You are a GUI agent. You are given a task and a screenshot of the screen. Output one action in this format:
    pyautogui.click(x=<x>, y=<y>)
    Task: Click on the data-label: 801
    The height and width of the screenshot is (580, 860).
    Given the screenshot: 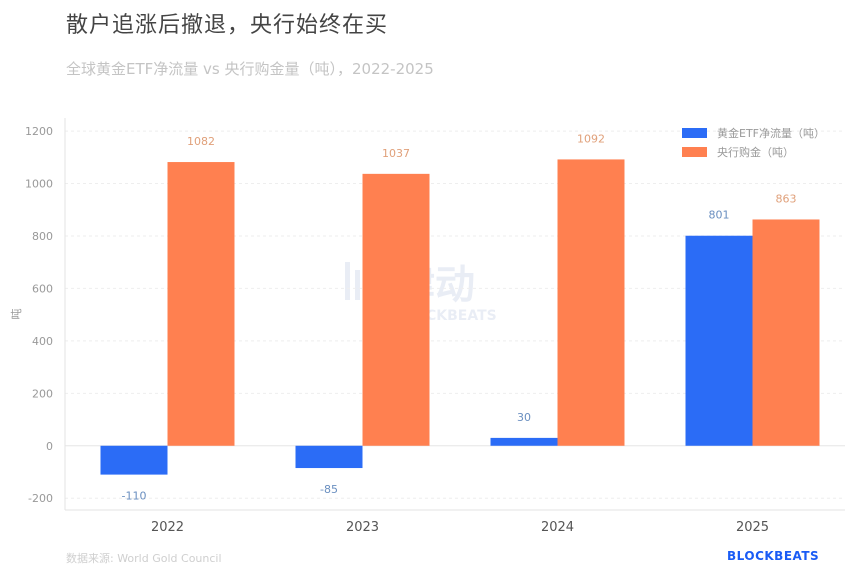 What is the action you would take?
    pyautogui.click(x=719, y=215)
    